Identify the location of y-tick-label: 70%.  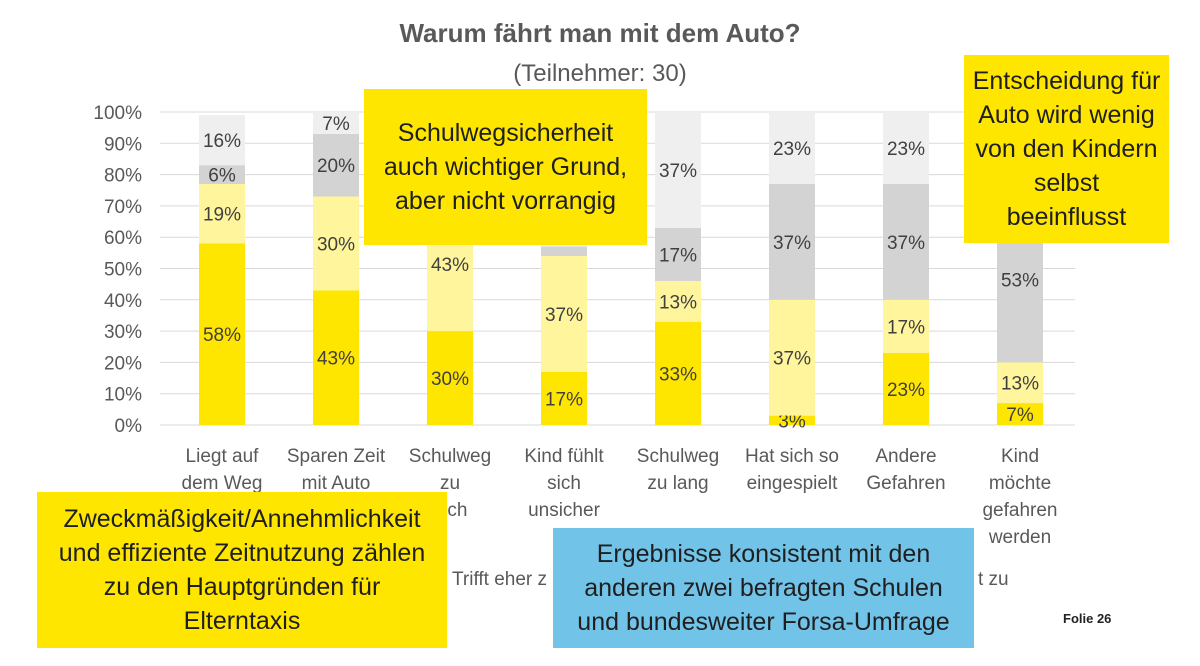
(123, 207).